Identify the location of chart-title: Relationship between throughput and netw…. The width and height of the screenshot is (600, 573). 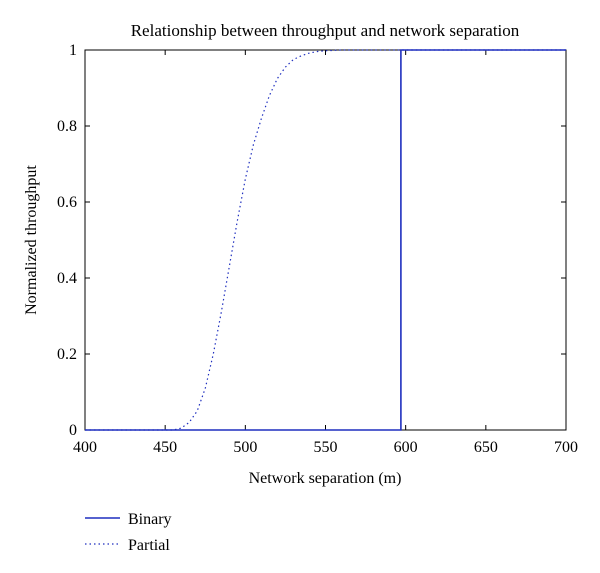
(325, 30).